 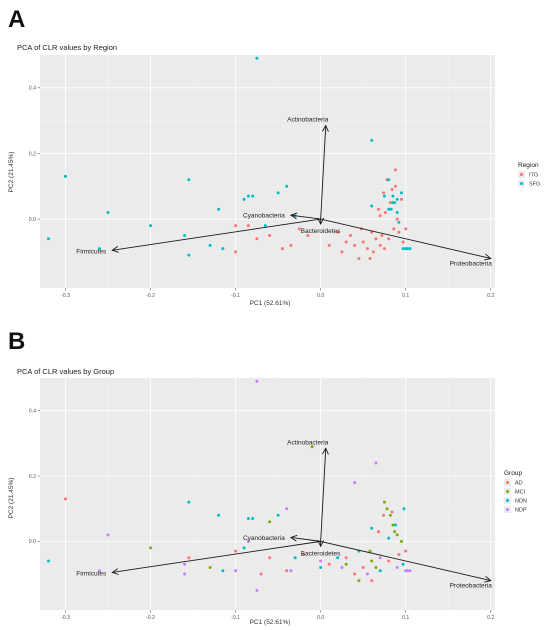 I want to click on legend-label-itg: ITG, so click(x=533, y=176).